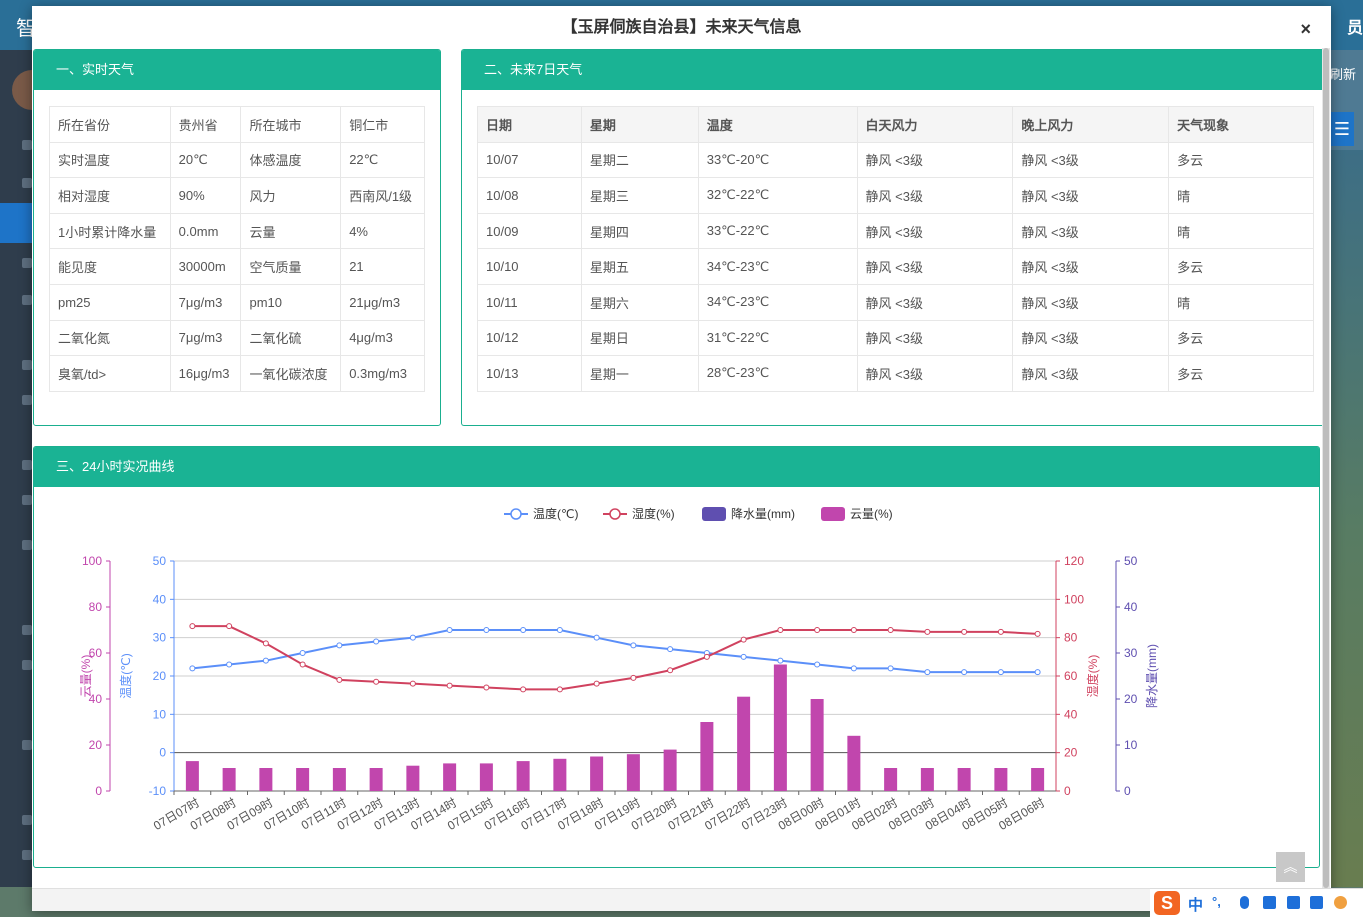  I want to click on skin-icon, so click(1293, 902).